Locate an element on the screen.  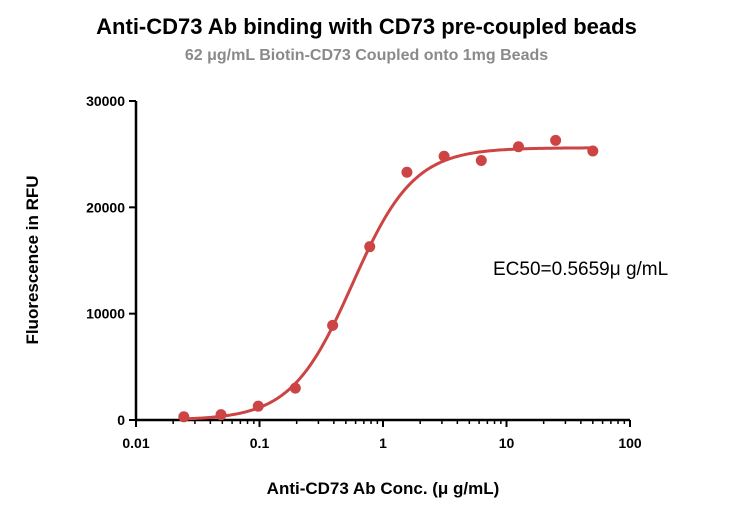
x-tick-label: 100 is located at coordinates (630, 443).